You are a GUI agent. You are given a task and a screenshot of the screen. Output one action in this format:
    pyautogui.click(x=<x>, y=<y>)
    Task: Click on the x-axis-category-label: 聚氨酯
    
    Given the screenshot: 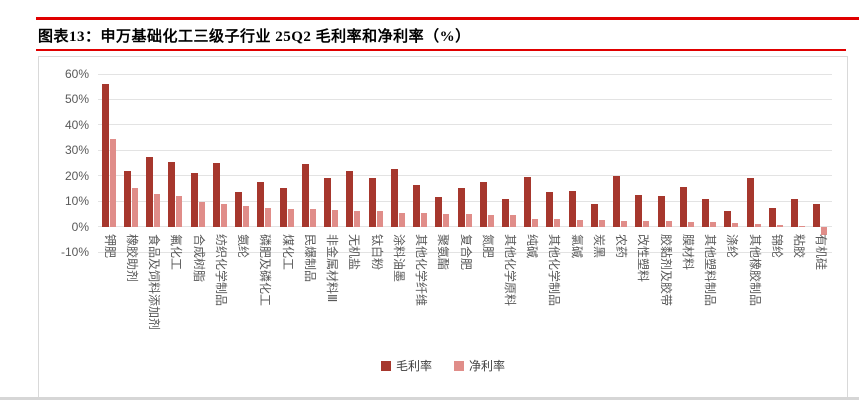 What is the action you would take?
    pyautogui.click(x=443, y=252)
    